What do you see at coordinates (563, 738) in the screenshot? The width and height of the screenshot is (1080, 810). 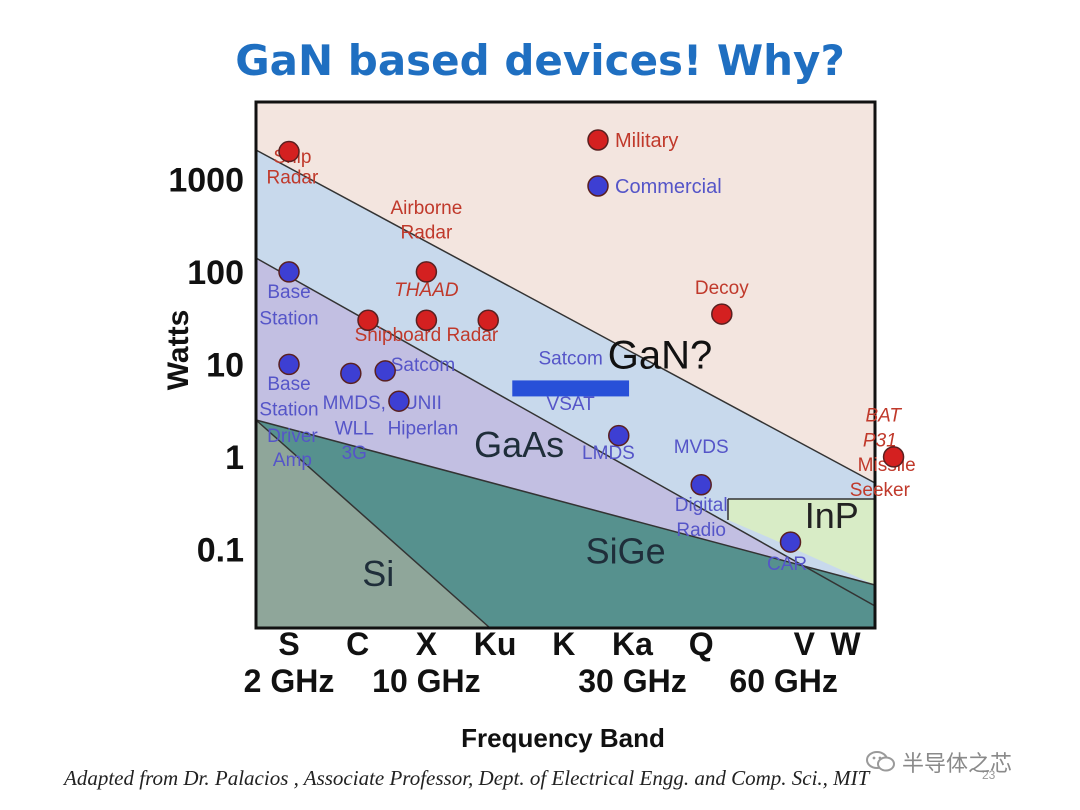 I see `x-axis-label: Frequency Band` at bounding box center [563, 738].